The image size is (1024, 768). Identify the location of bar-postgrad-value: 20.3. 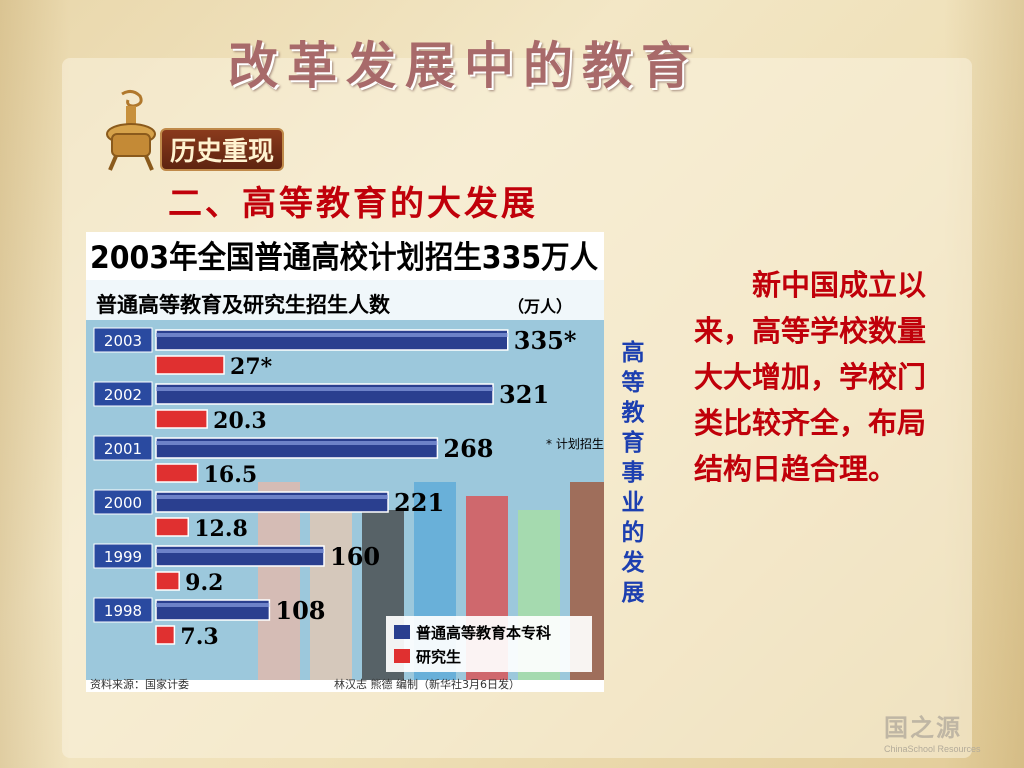
(240, 421).